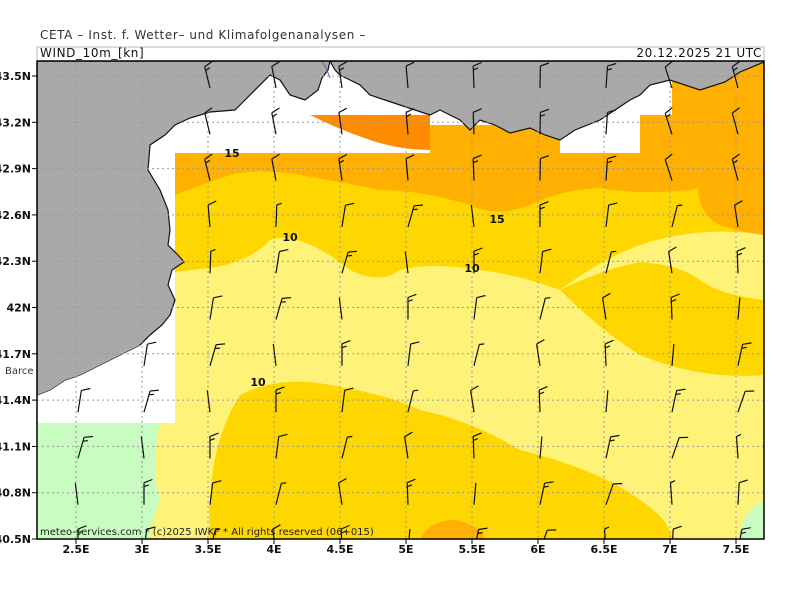 Image resolution: width=800 pixels, height=600 pixels. What do you see at coordinates (452, 529) in the screenshot?
I see `band-gt20kn-south` at bounding box center [452, 529].